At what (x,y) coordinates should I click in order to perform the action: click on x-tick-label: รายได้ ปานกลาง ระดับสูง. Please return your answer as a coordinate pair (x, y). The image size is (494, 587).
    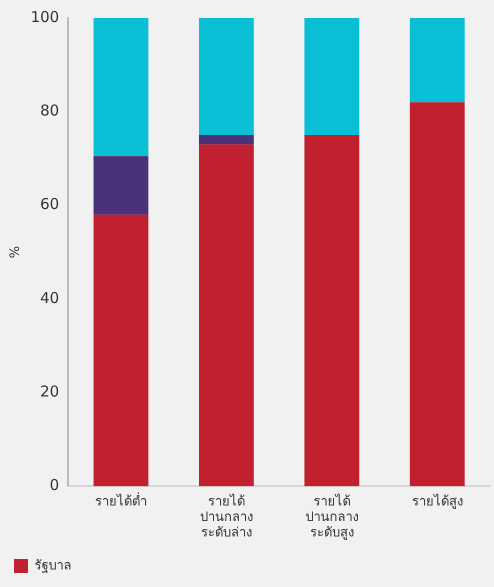
    Looking at the image, I should click on (331, 517).